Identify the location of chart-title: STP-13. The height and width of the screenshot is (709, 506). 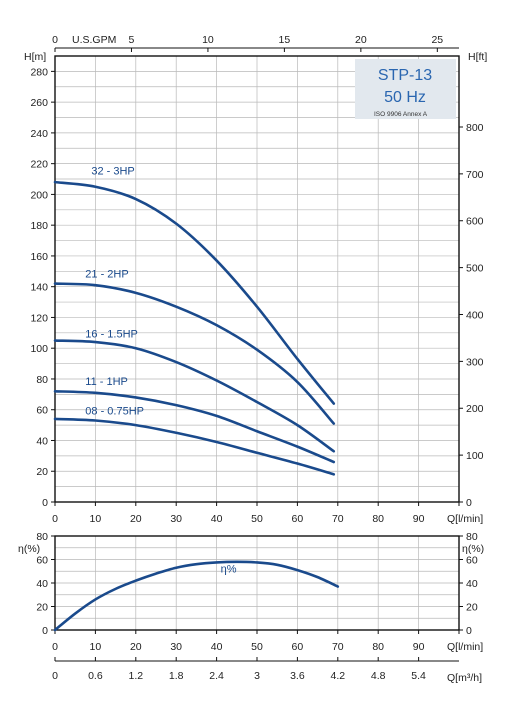
(405, 75).